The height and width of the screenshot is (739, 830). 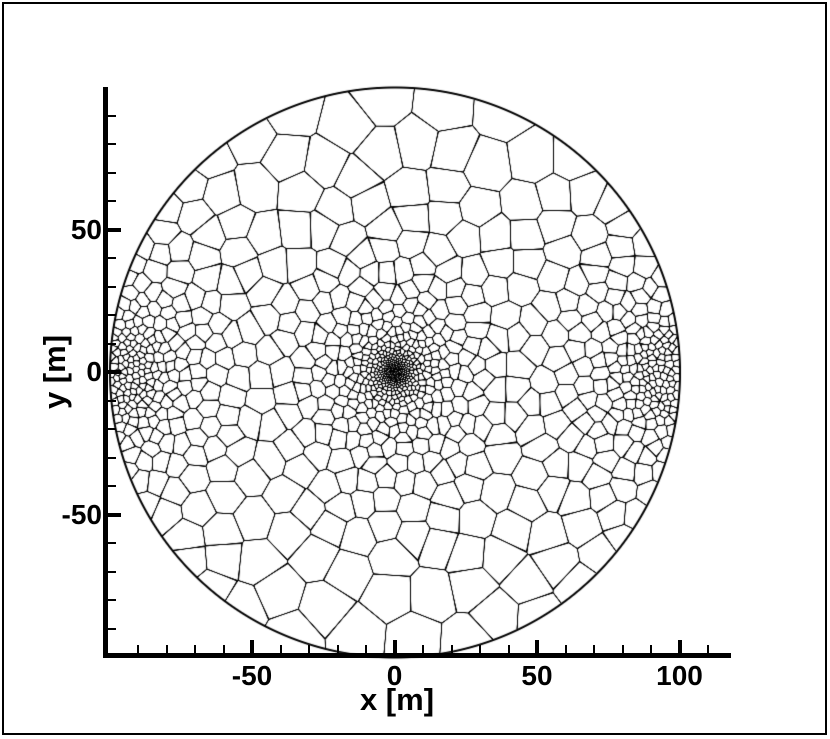 I want to click on x-axis-title: x [m], so click(x=397, y=699).